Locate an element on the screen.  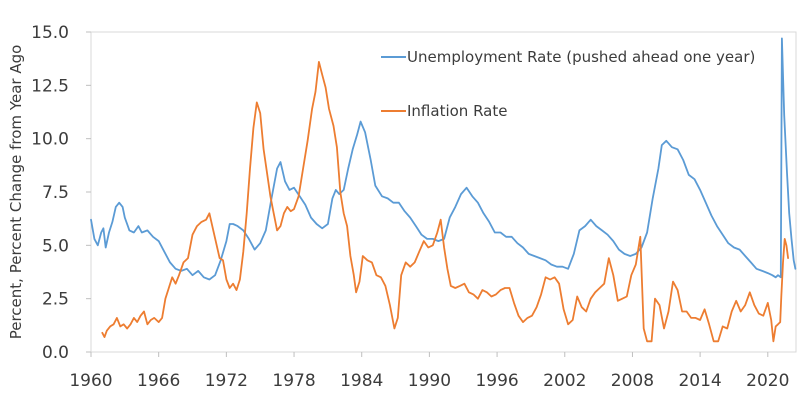
x-tick-label: 1978 is located at coordinates (293, 381).